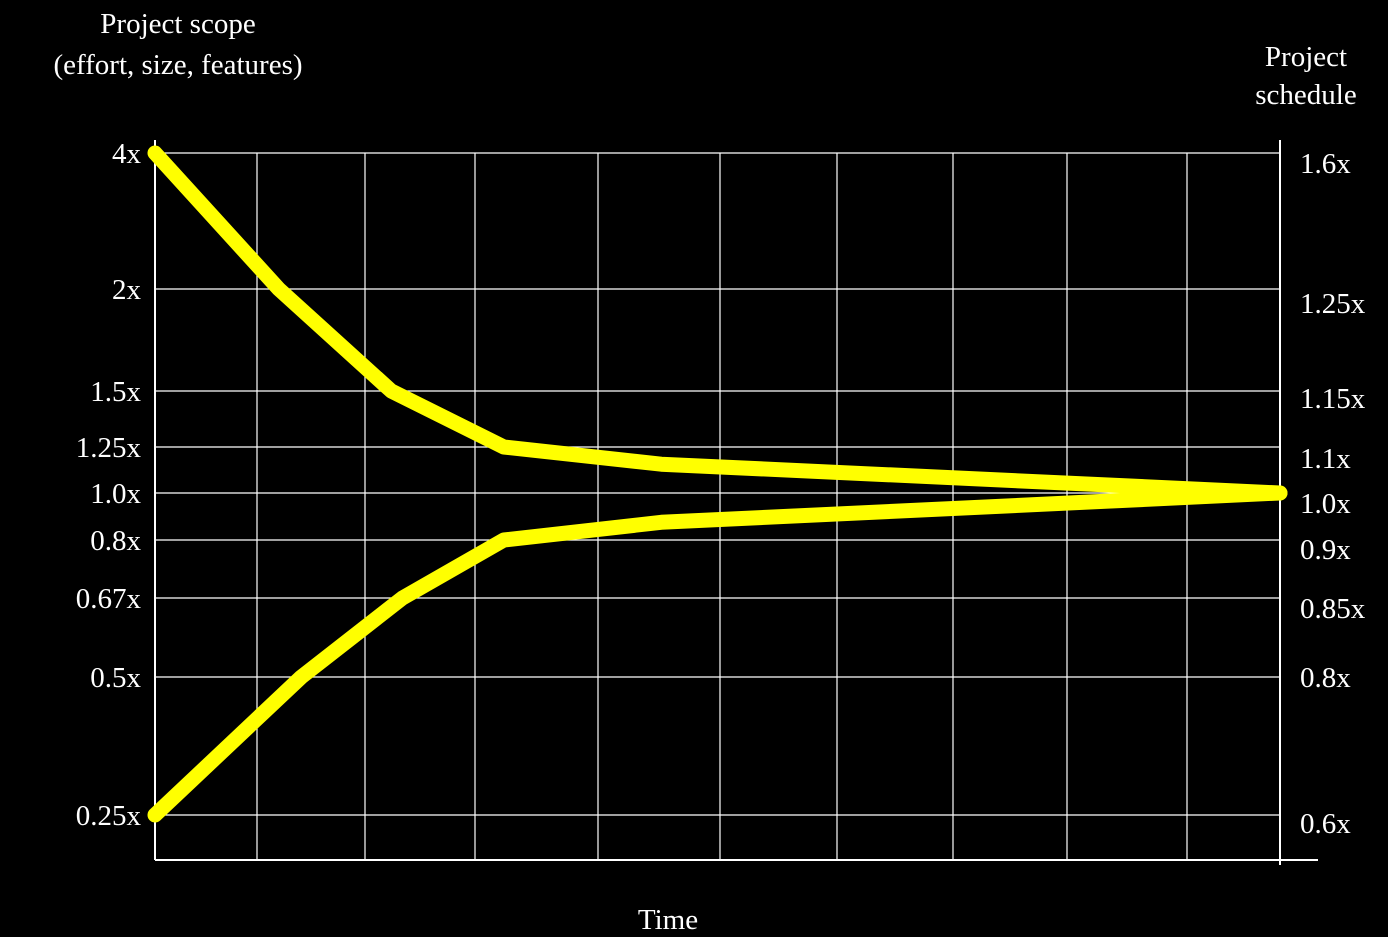  Describe the element at coordinates (177, 24) in the screenshot. I see `left-axis-title-line-1: Project scope` at that location.